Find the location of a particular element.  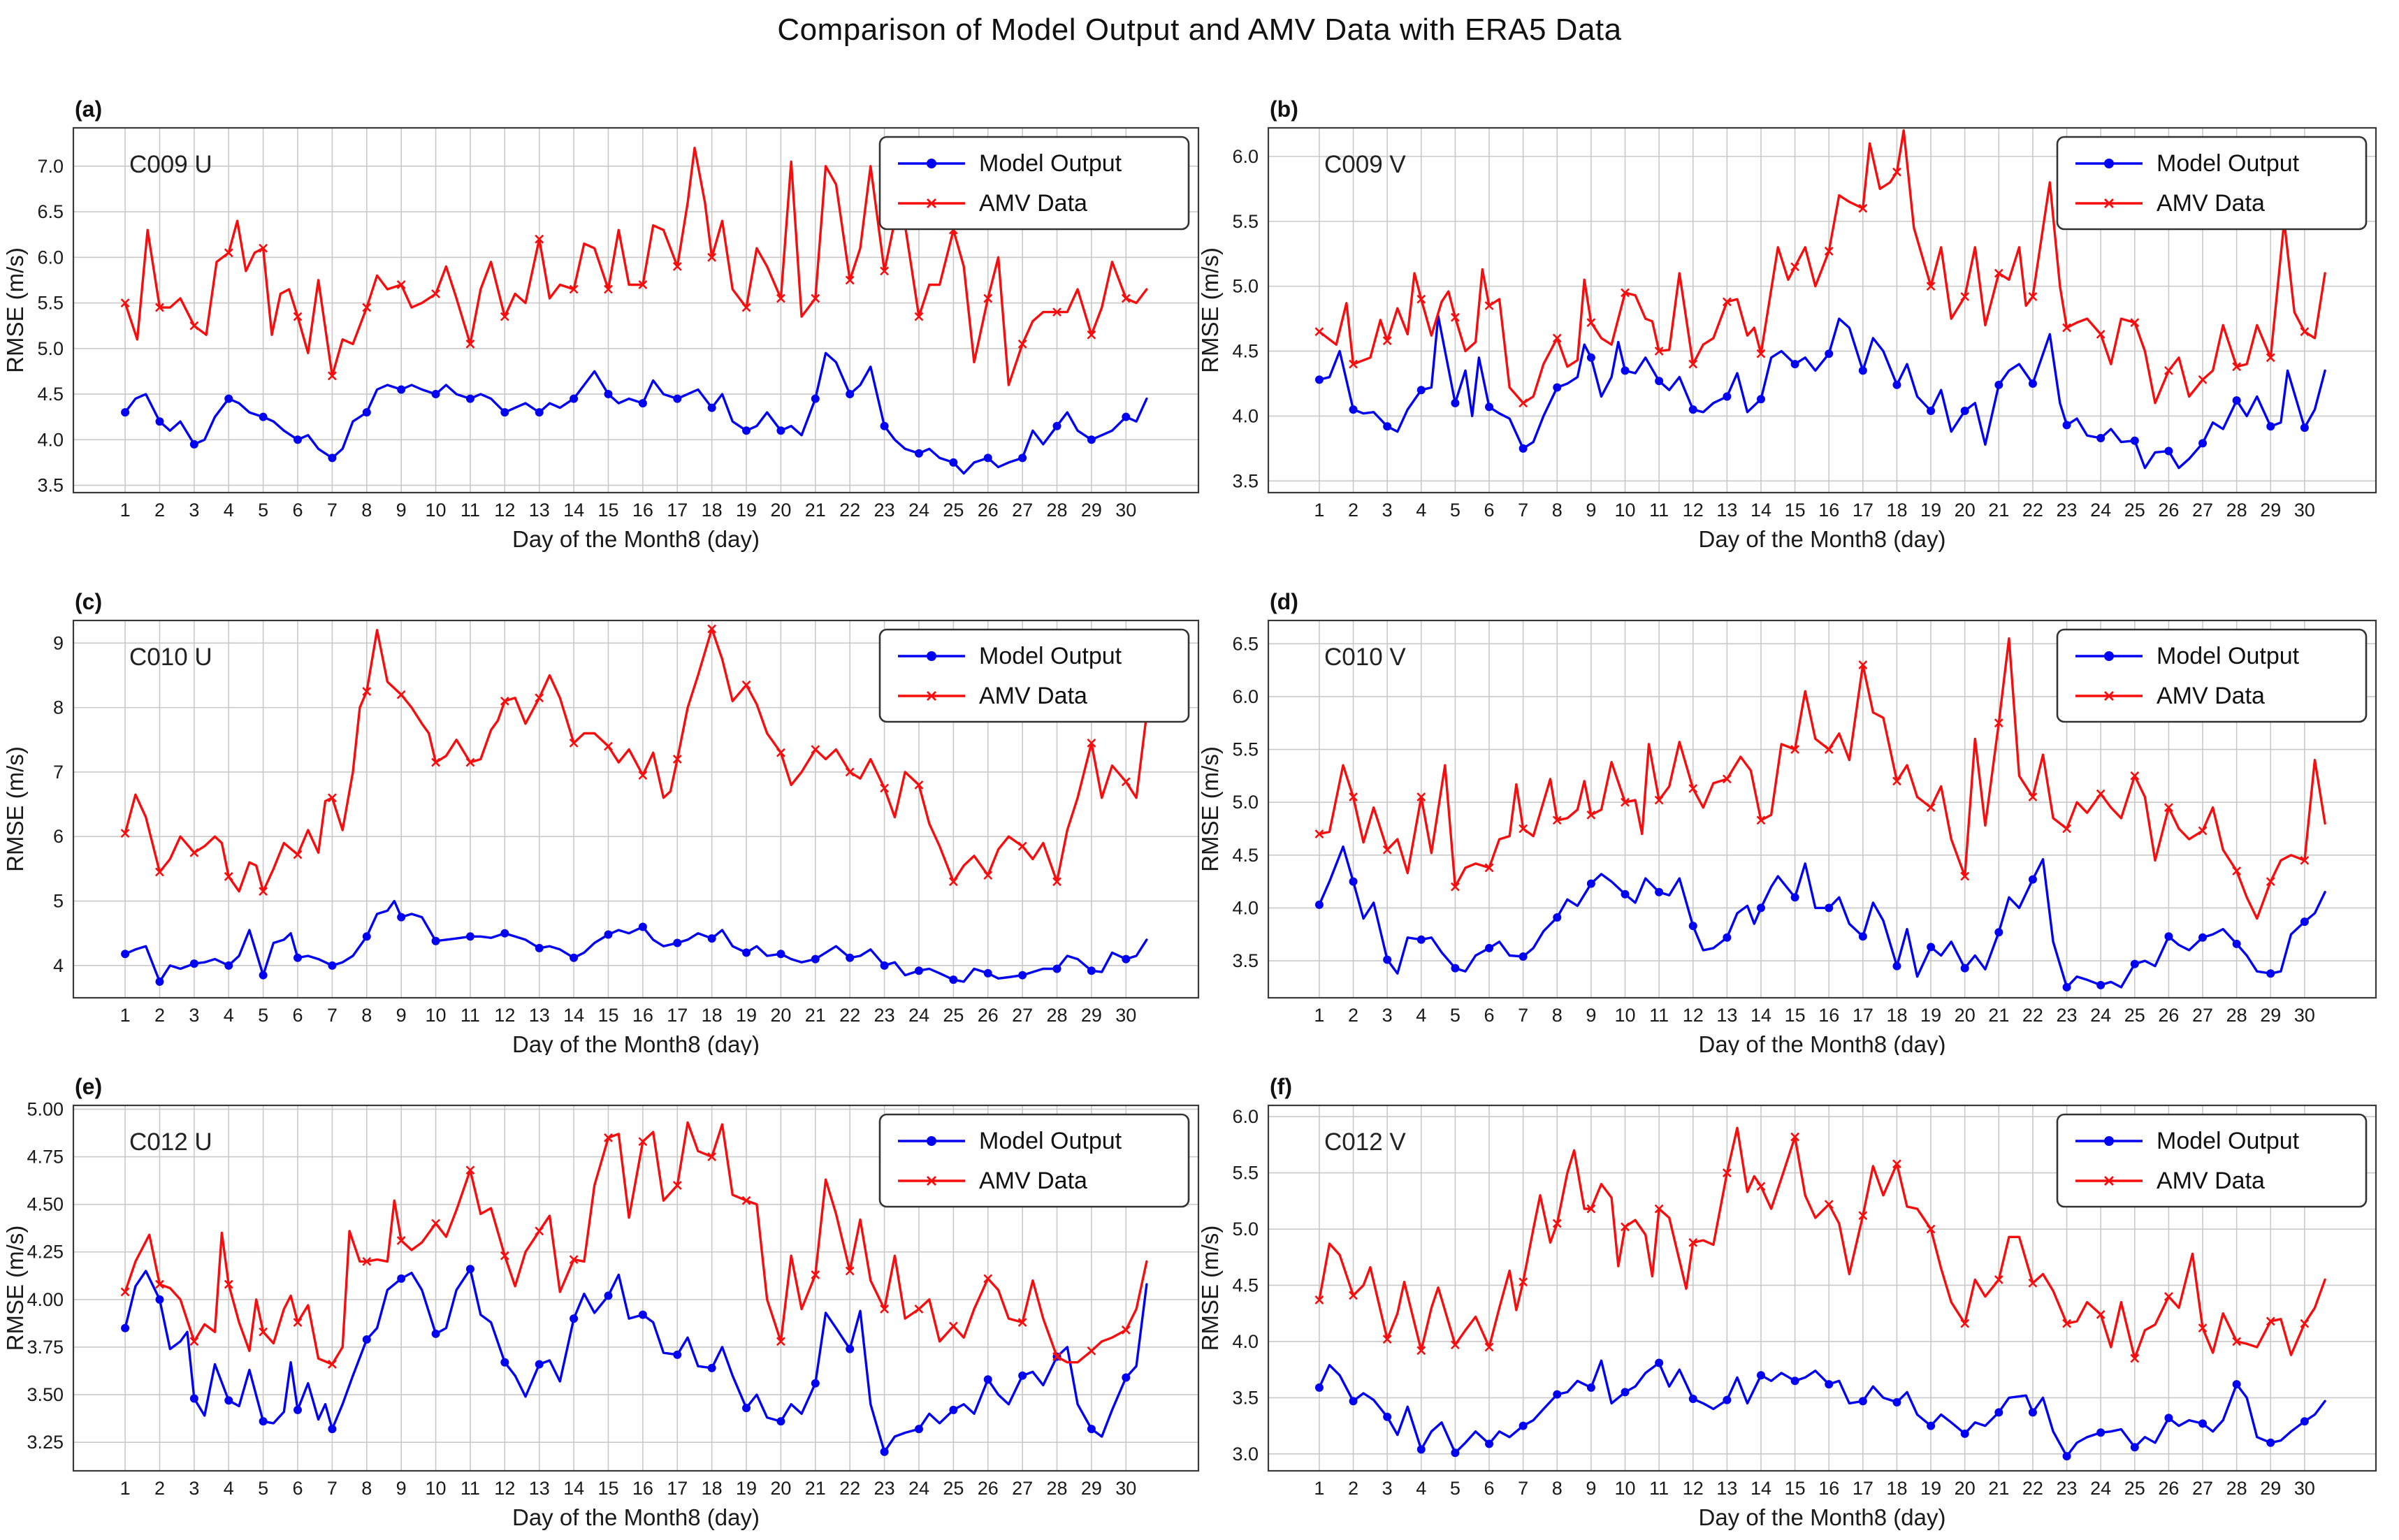

x-tick-label: 25 is located at coordinates (2134, 1488).